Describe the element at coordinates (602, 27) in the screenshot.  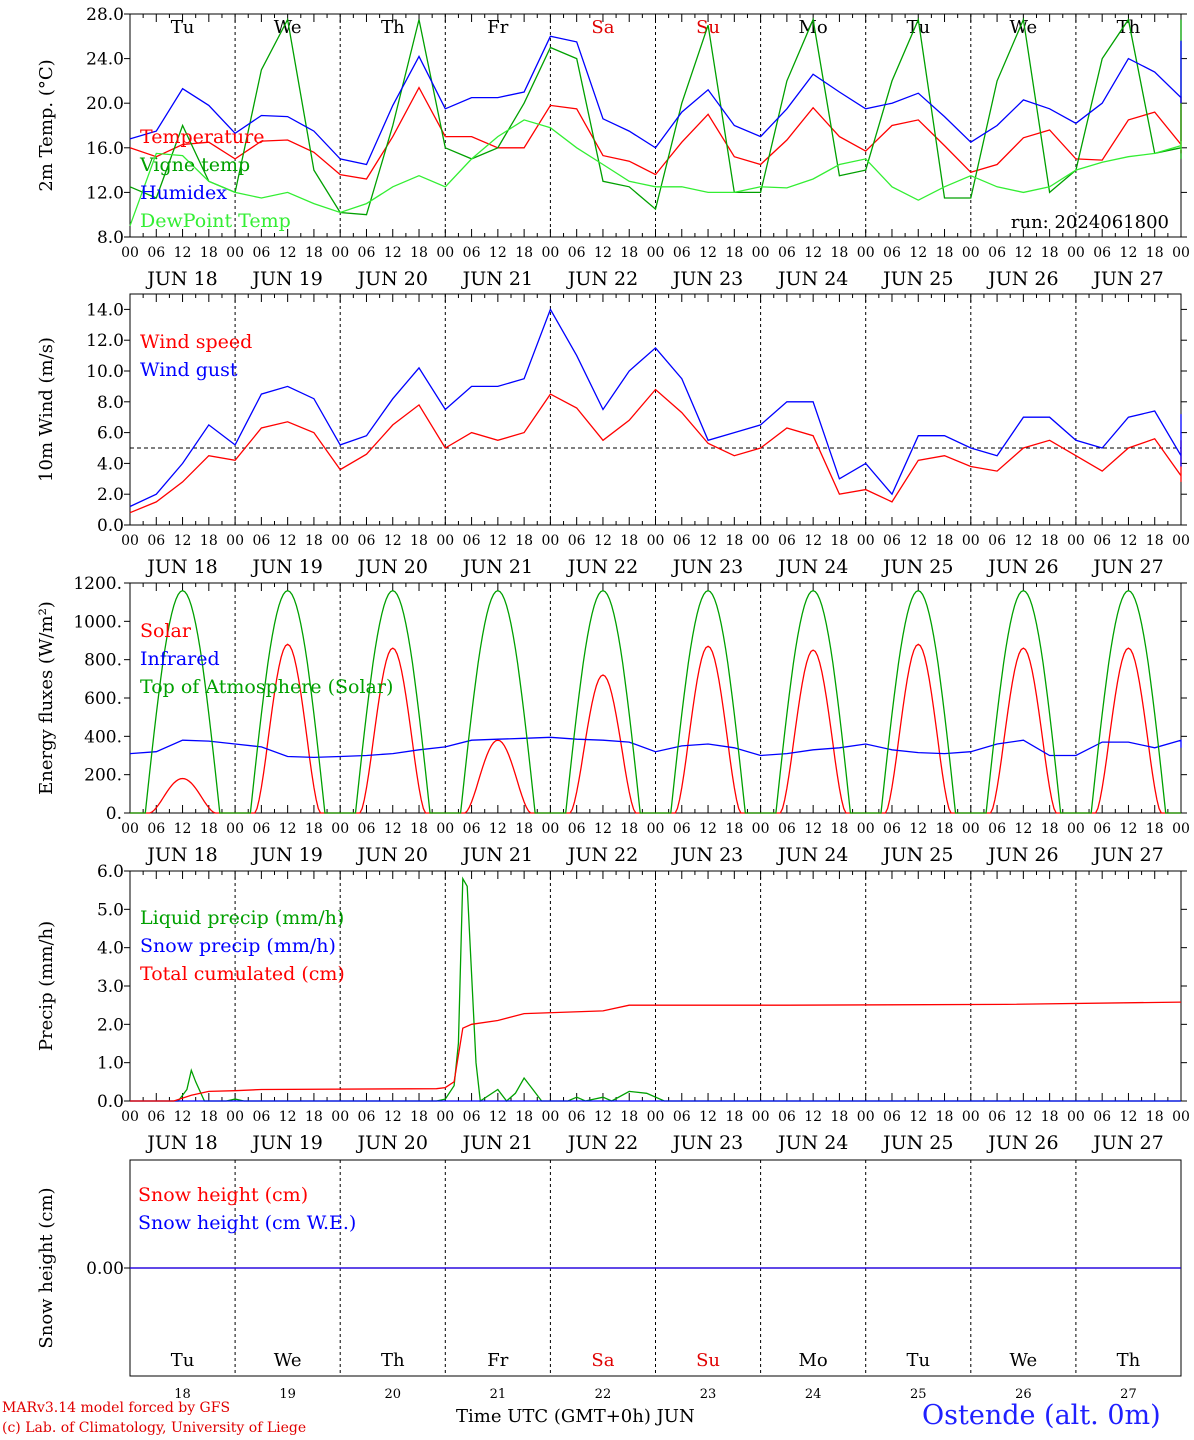
I see `weekday-label: Sa` at that location.